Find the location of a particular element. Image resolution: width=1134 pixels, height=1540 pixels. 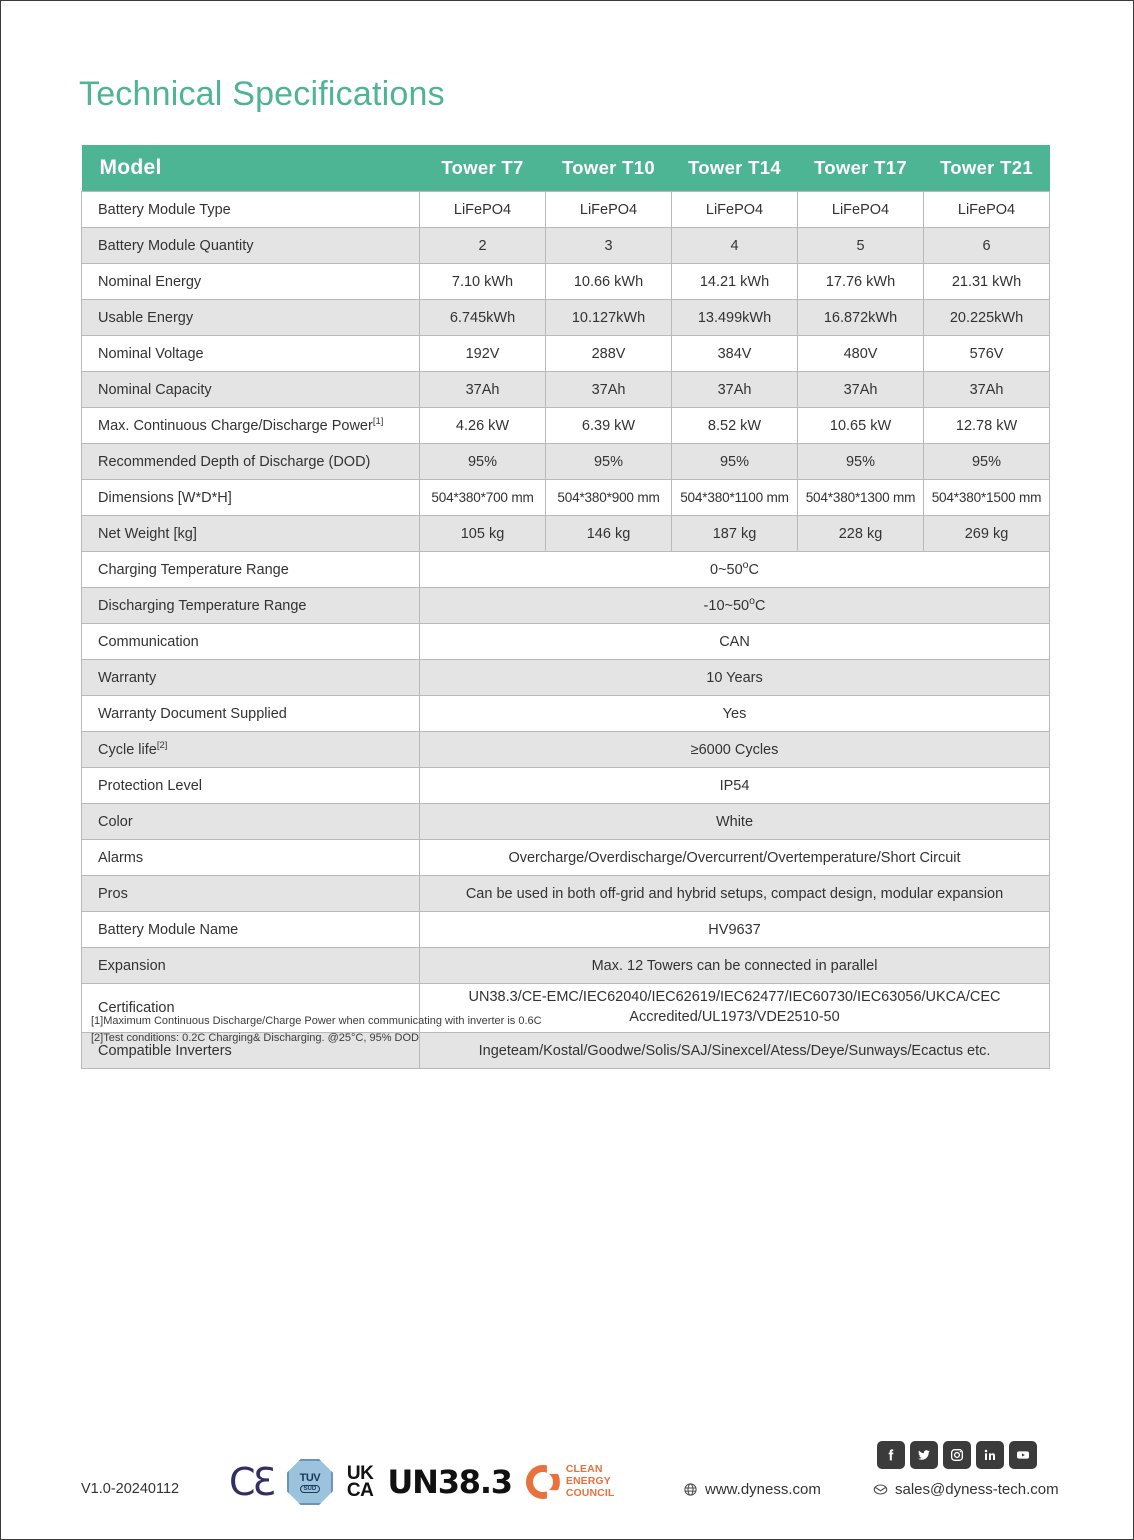

row-value: 3 is located at coordinates (608, 245).